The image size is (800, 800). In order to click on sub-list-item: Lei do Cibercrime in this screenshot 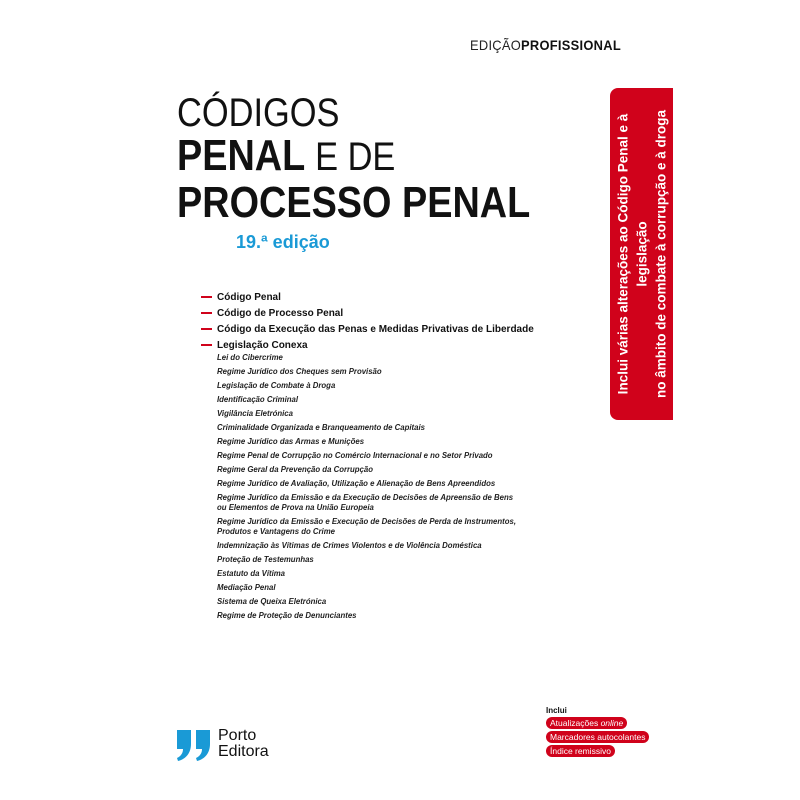, I will do `click(250, 357)`.